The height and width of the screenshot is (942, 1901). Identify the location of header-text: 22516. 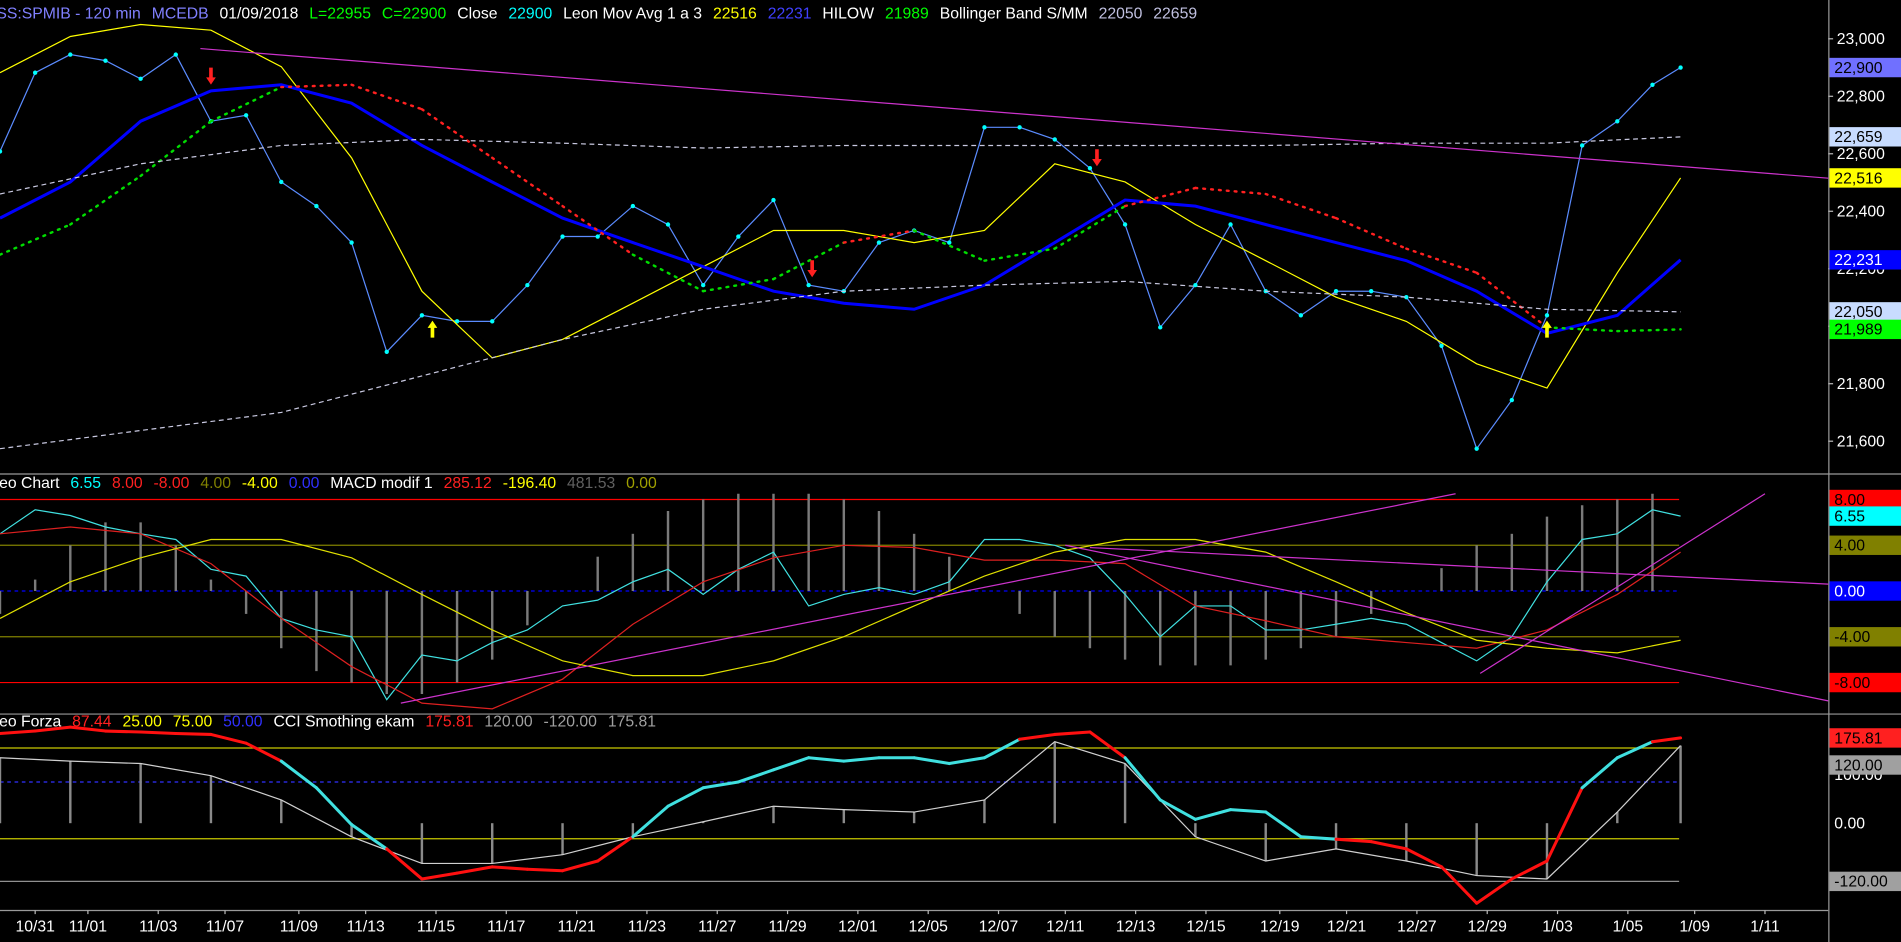
(735, 14).